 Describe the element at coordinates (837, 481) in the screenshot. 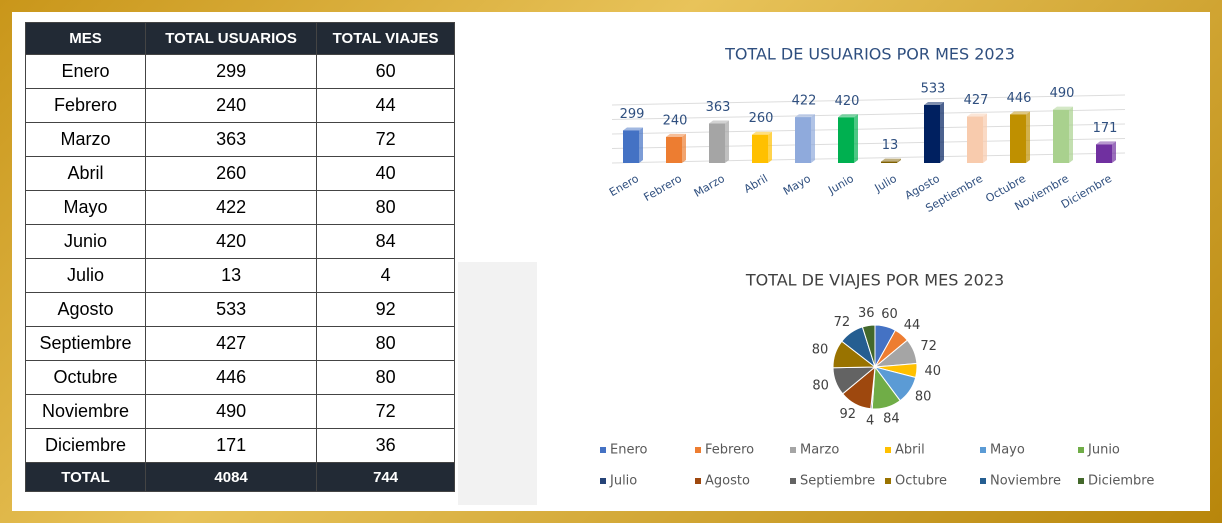

I see `legend-label: Septiembre` at that location.